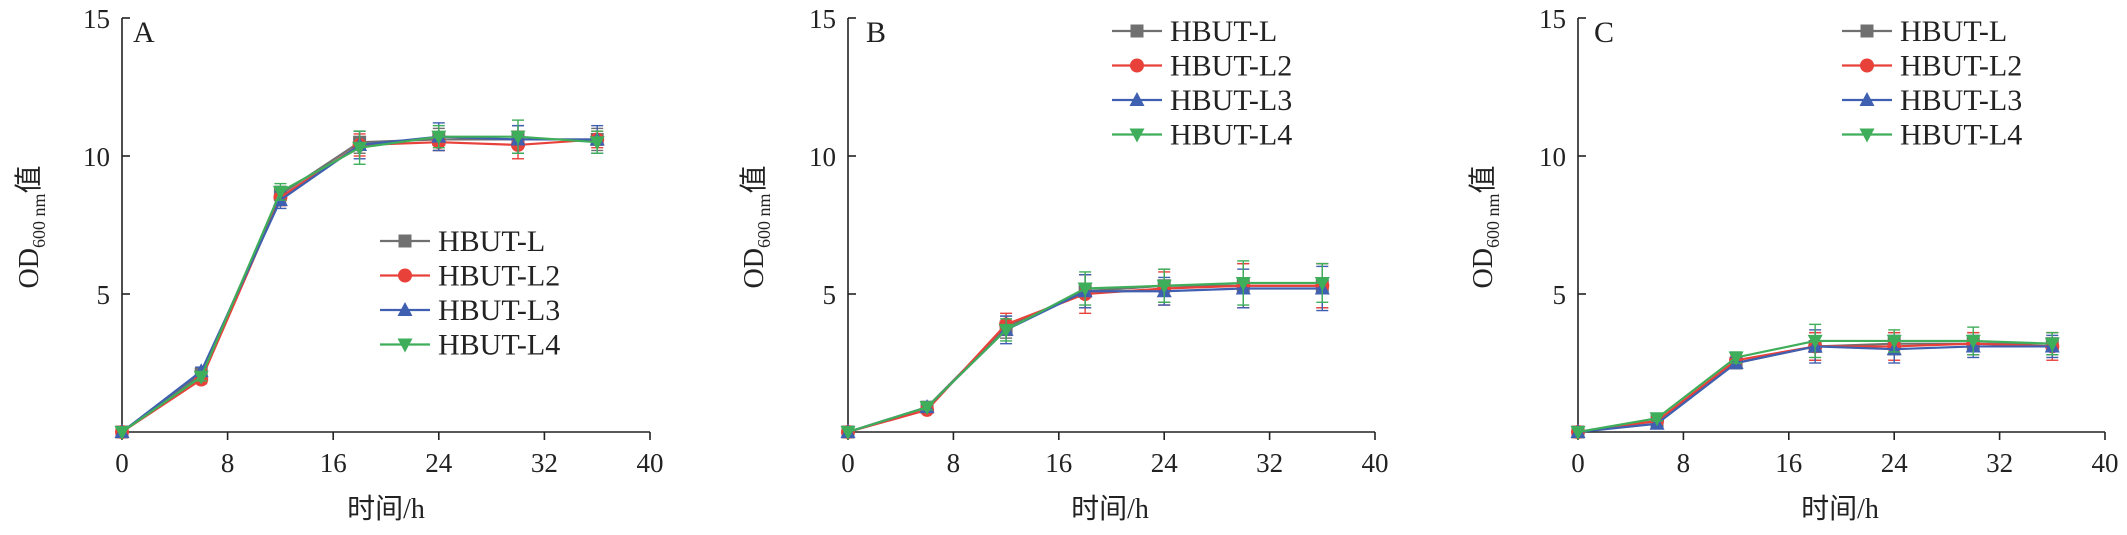  What do you see at coordinates (876, 32) in the screenshot?
I see `panel-letter: B` at bounding box center [876, 32].